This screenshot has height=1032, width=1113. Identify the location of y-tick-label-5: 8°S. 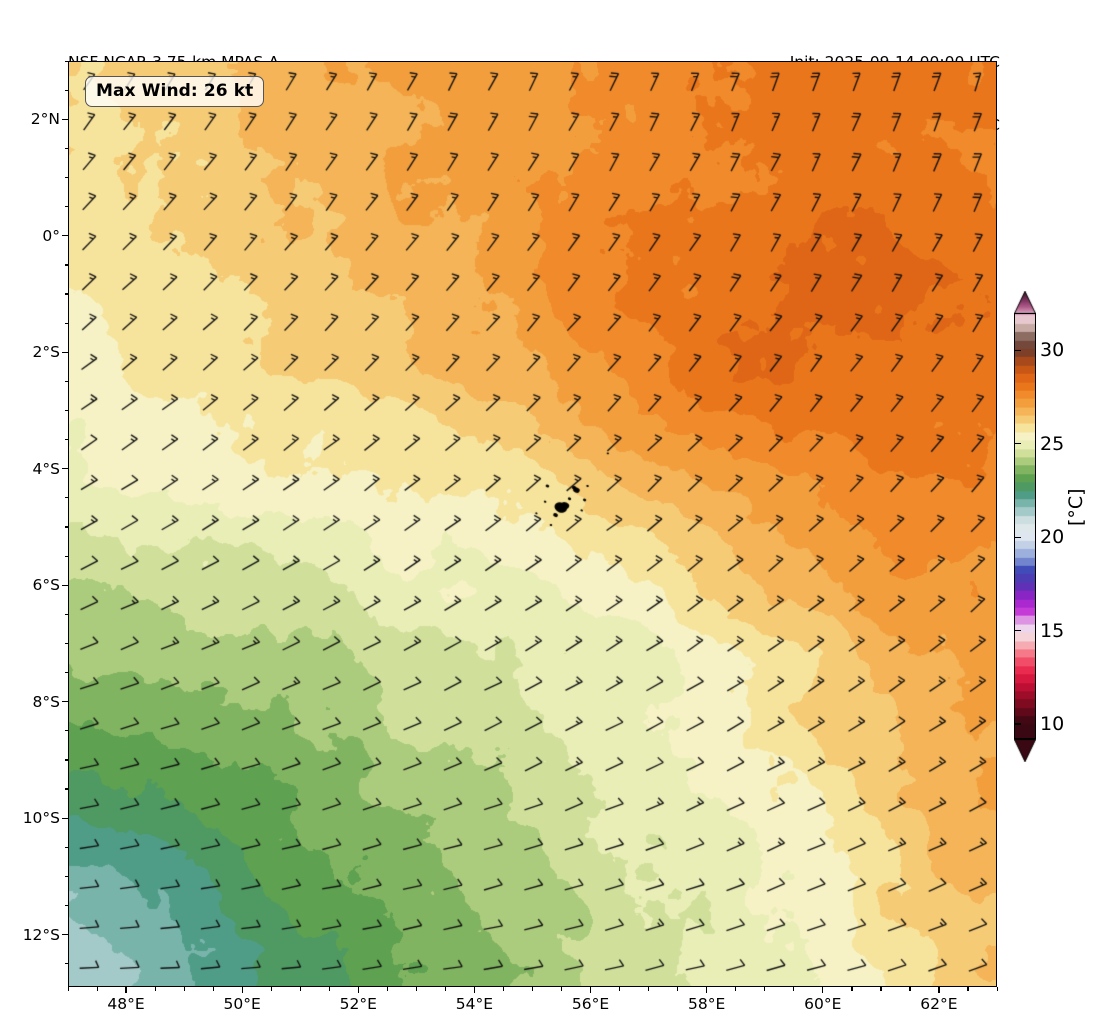
(46, 701).